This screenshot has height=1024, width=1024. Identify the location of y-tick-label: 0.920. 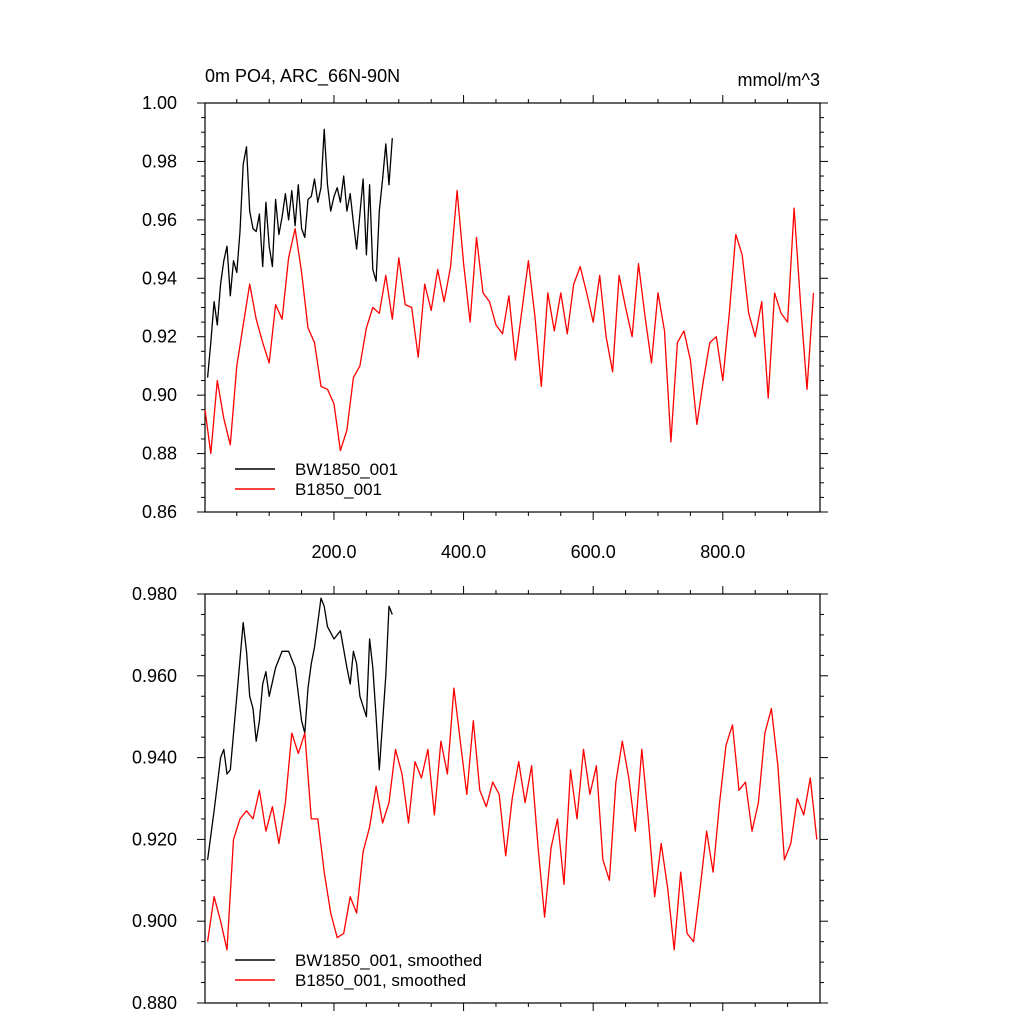
(154, 839).